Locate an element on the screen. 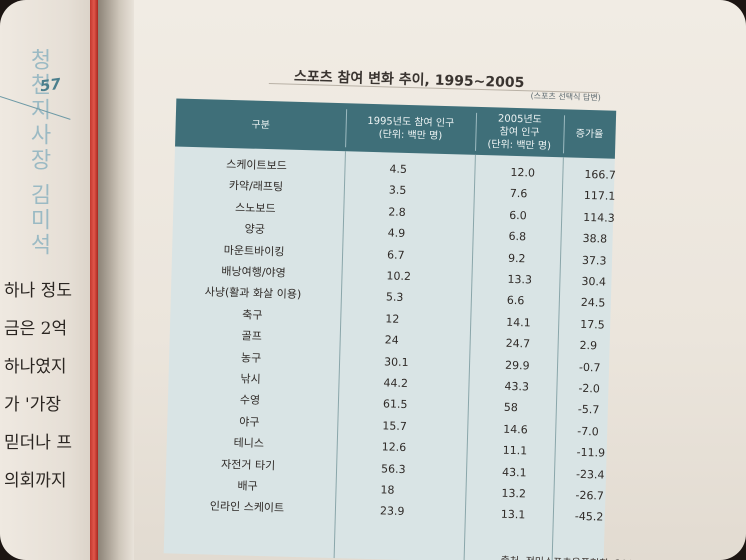 This screenshot has height=560, width=746. value-2005-cell: 14.1 is located at coordinates (518, 322).